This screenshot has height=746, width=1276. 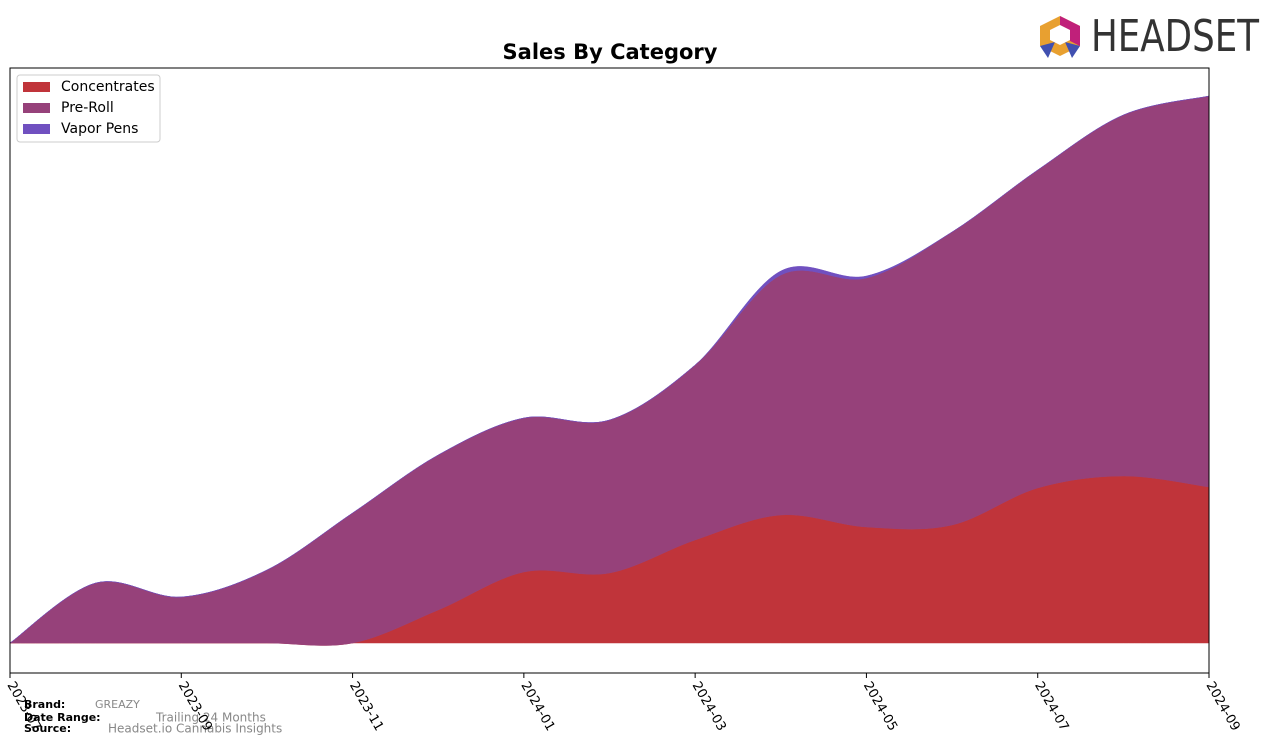 I want to click on footer-value: Headset.io Cannabis Insights, so click(x=195, y=729).